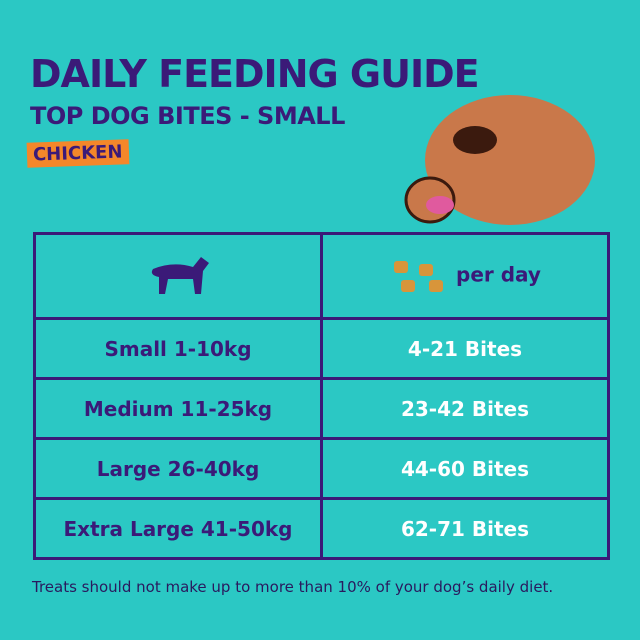 The width and height of the screenshot is (640, 640). I want to click on table-row: Medium 11-25kg 23-42 Bites, so click(321, 408).